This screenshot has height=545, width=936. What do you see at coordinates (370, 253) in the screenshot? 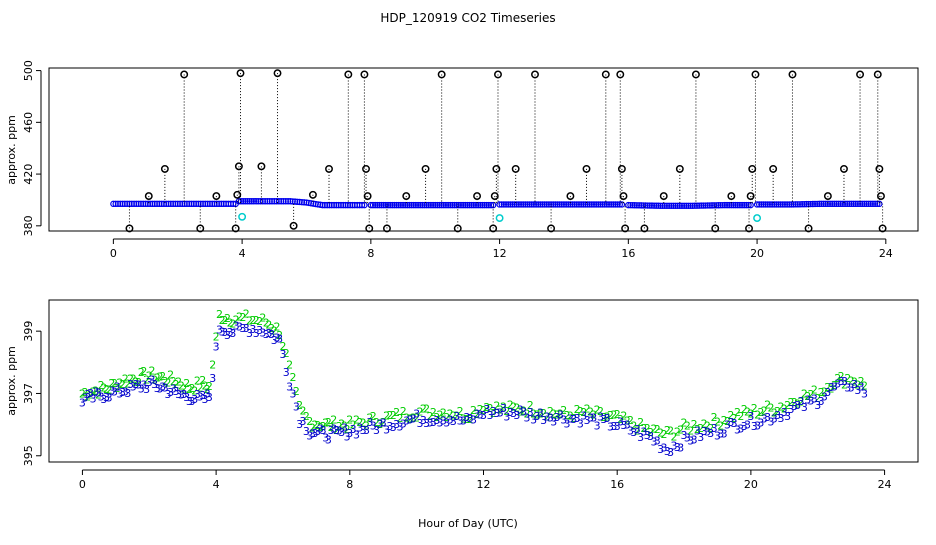
I see `top-x-tick-label: 8` at bounding box center [370, 253].